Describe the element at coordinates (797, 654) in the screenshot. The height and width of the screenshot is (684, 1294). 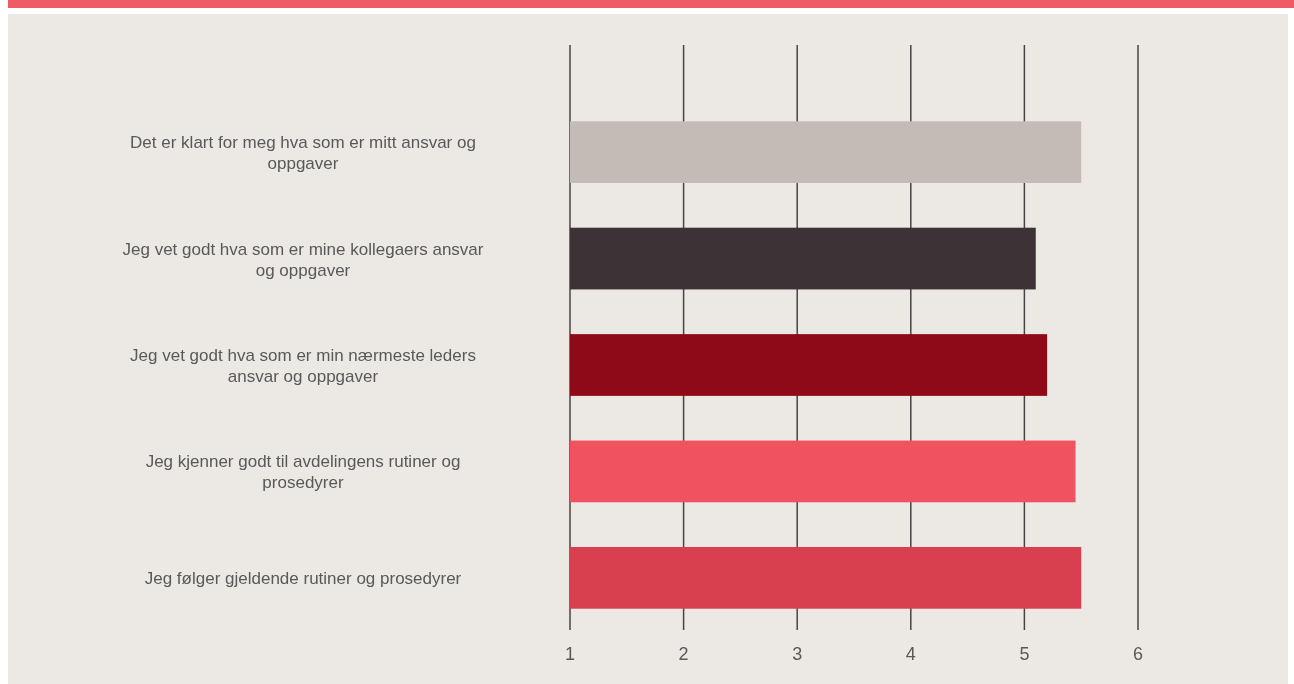
I see `x-tick-label: 3` at that location.